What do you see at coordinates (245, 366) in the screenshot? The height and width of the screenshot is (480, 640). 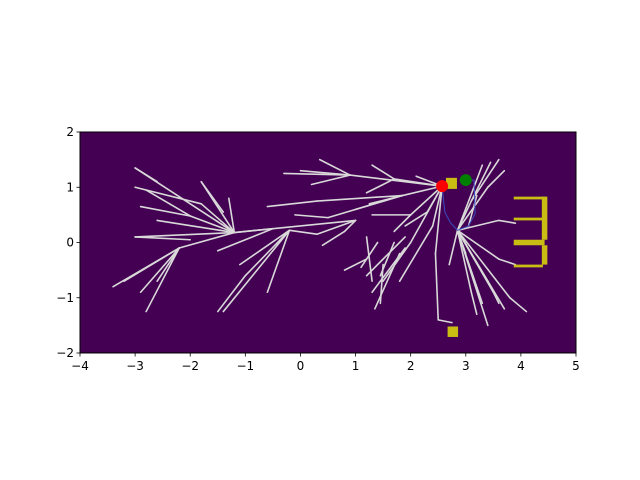 I see `x-tick-label: −1` at bounding box center [245, 366].